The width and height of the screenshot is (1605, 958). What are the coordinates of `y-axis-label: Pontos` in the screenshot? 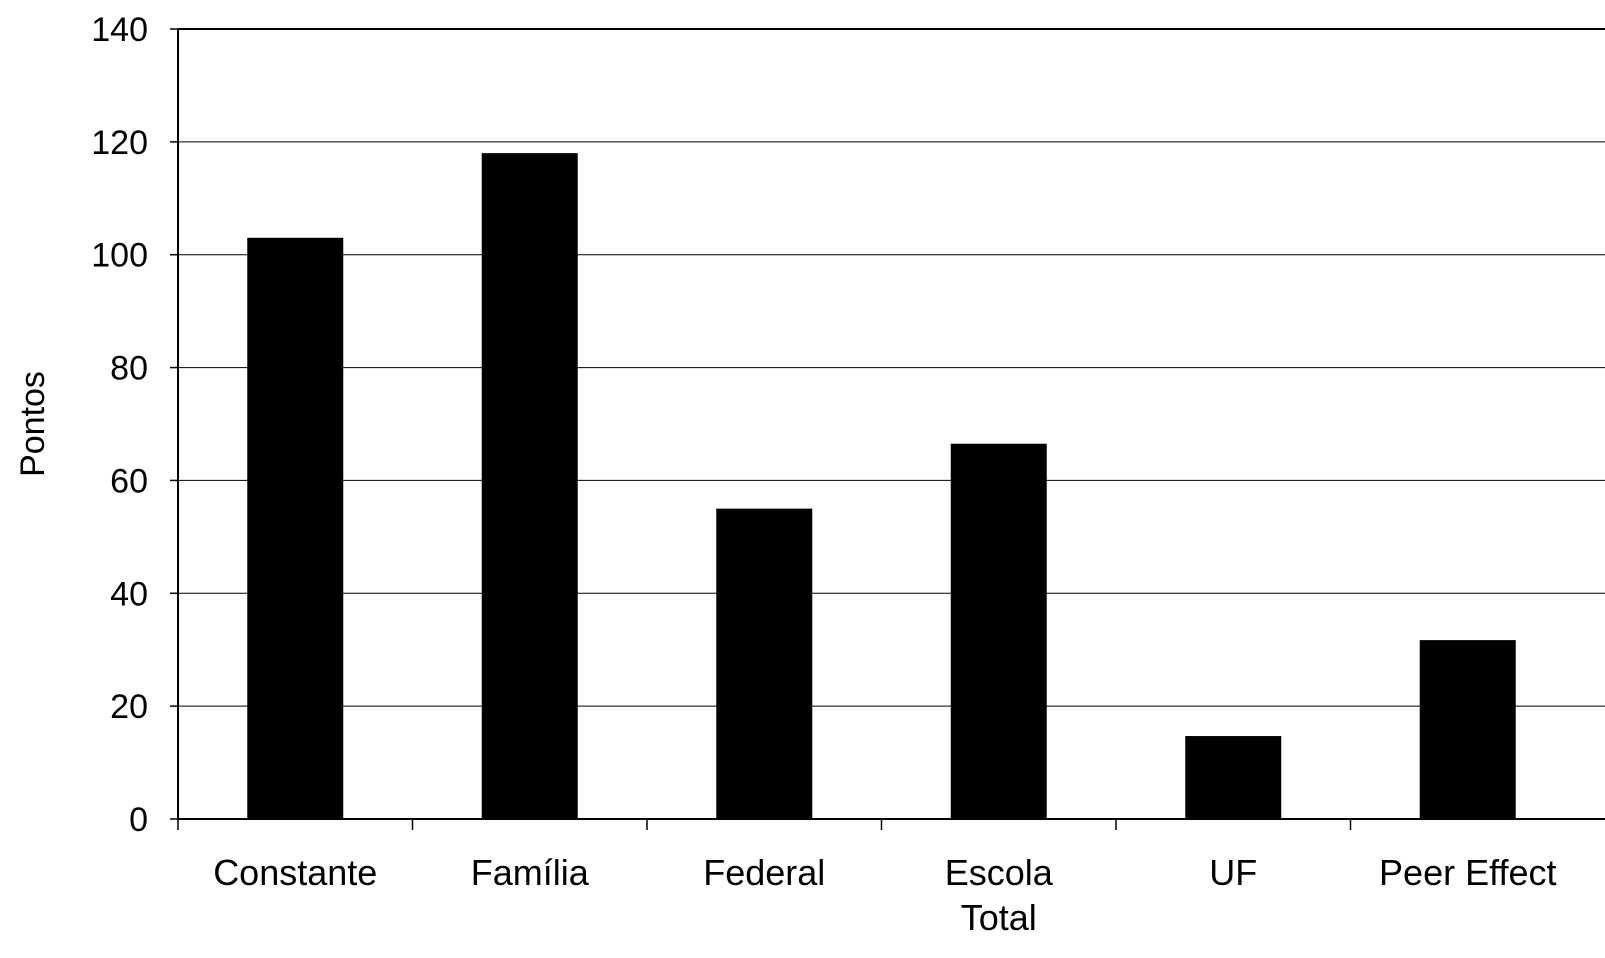 It's located at (33, 424).